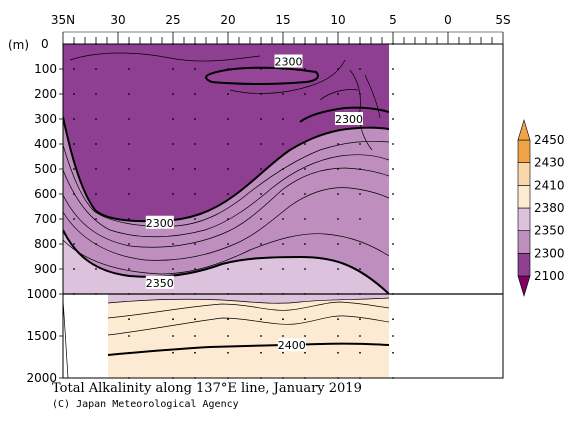  I want to click on depth-tick-label: 400, so click(45, 144).